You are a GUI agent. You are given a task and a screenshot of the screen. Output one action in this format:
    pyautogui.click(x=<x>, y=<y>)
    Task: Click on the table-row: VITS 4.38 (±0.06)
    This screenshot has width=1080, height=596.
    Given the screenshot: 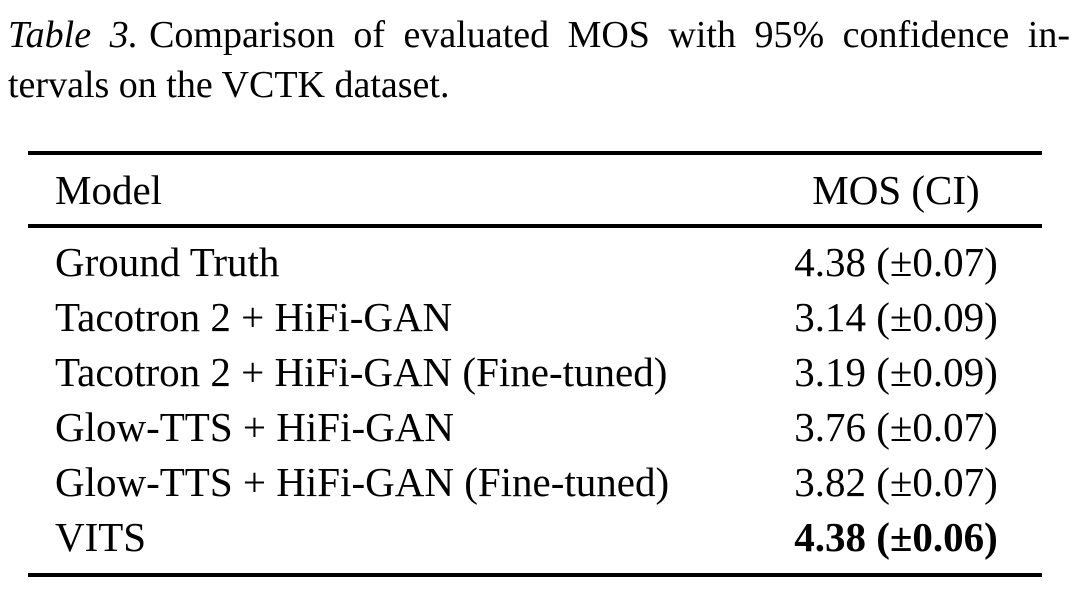 What is the action you would take?
    pyautogui.click(x=535, y=542)
    